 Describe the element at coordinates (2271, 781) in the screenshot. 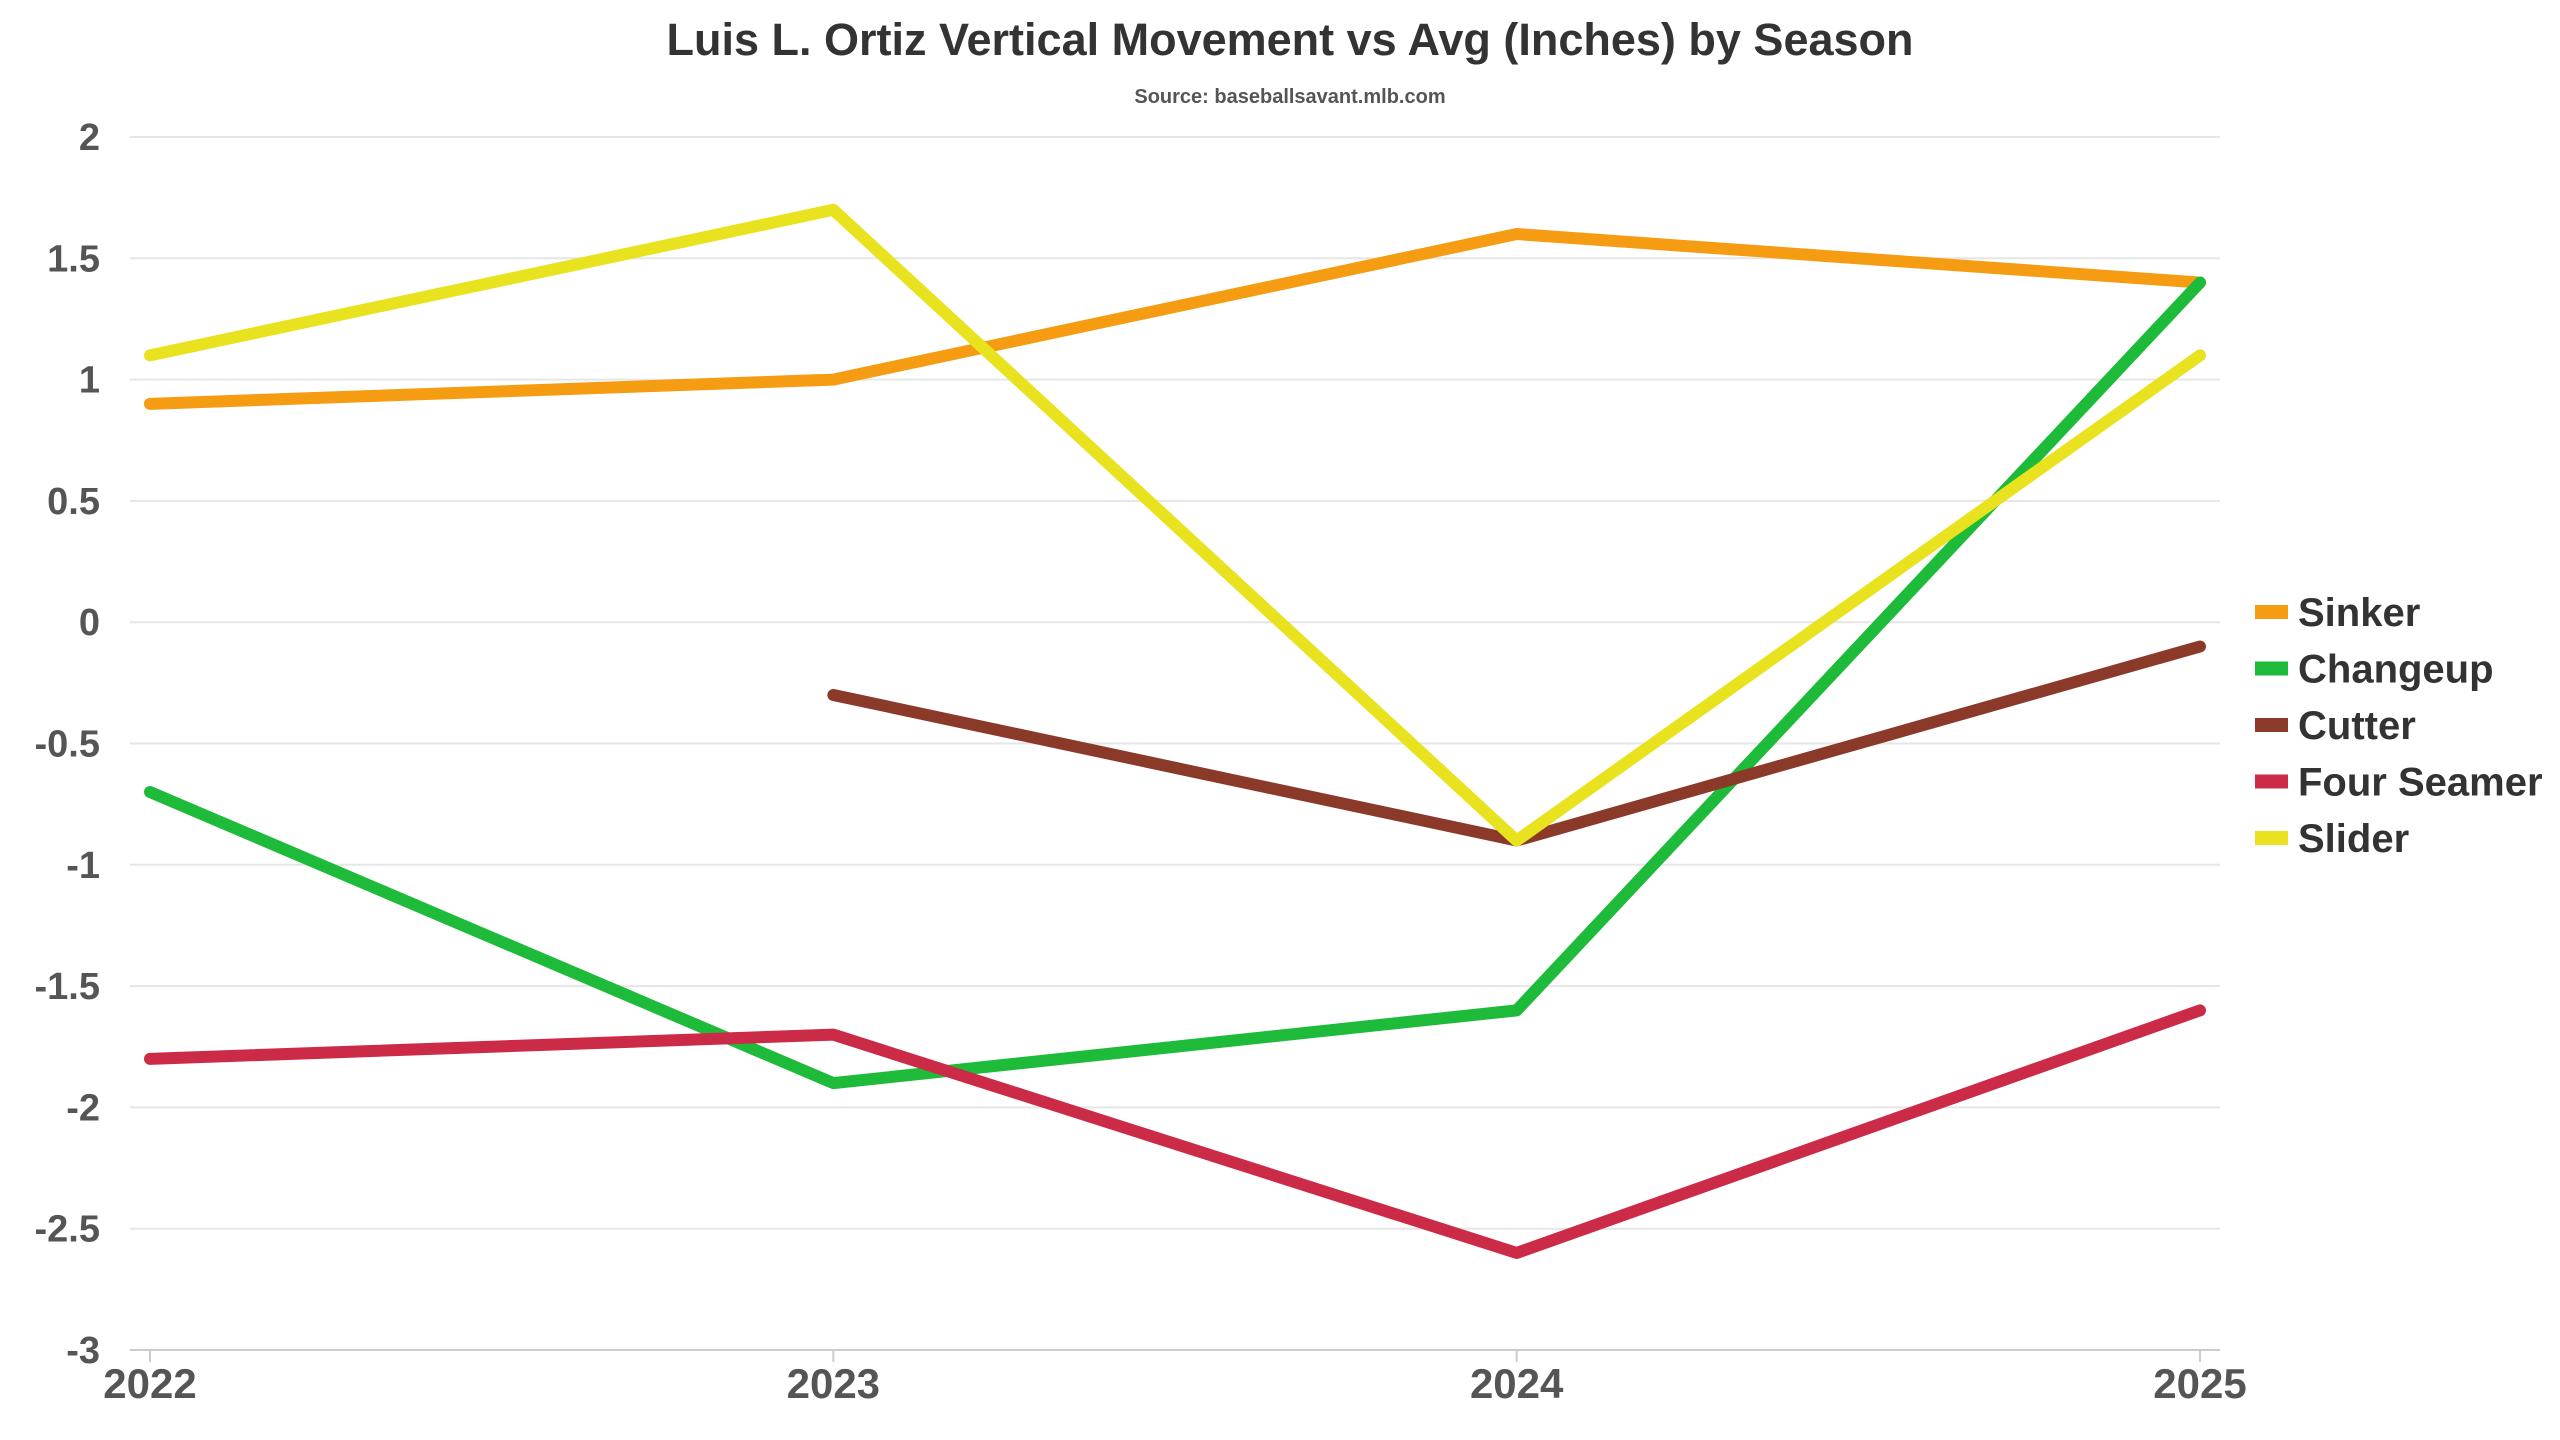

I see `legend-swatch-four-seamer` at that location.